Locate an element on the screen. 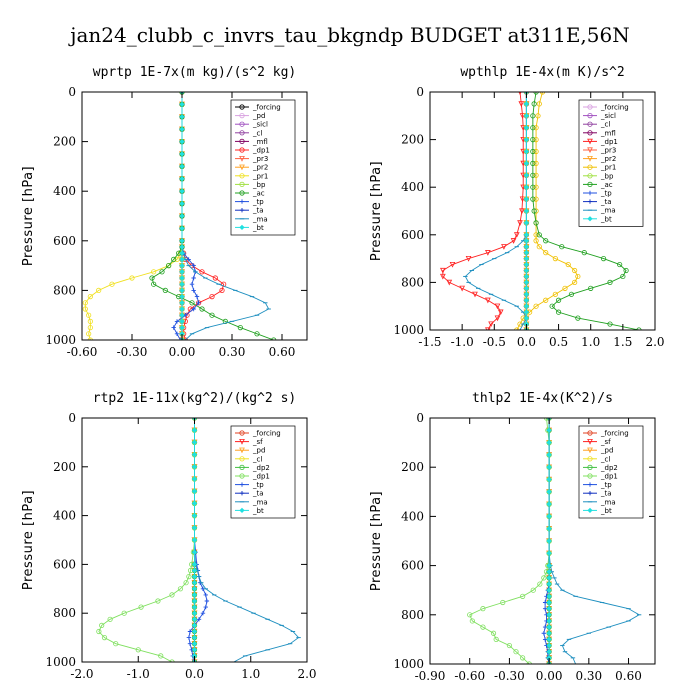  x-tick-label: 0.0 is located at coordinates (526, 342).